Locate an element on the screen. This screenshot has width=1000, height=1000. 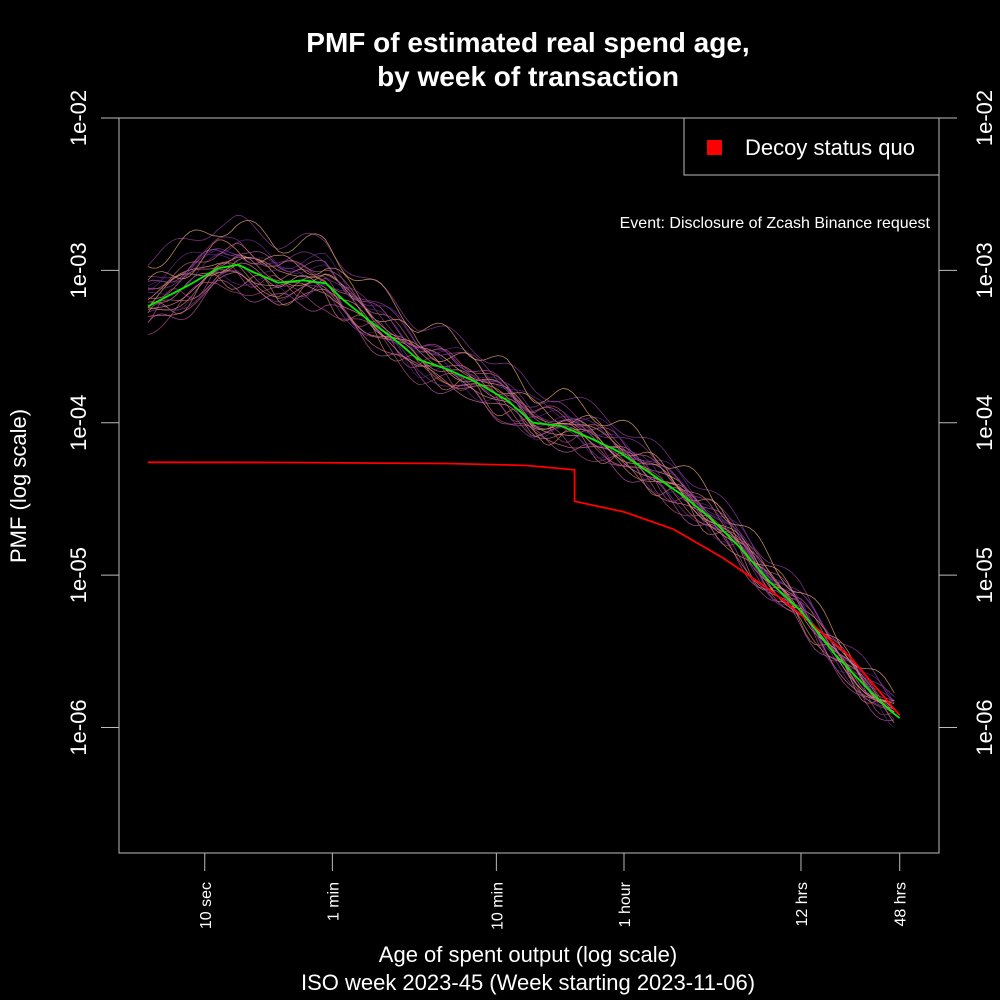
y-axis-right: 1e-06 1e-05 1e-04 1e-03 1e-02 is located at coordinates (968, 423).